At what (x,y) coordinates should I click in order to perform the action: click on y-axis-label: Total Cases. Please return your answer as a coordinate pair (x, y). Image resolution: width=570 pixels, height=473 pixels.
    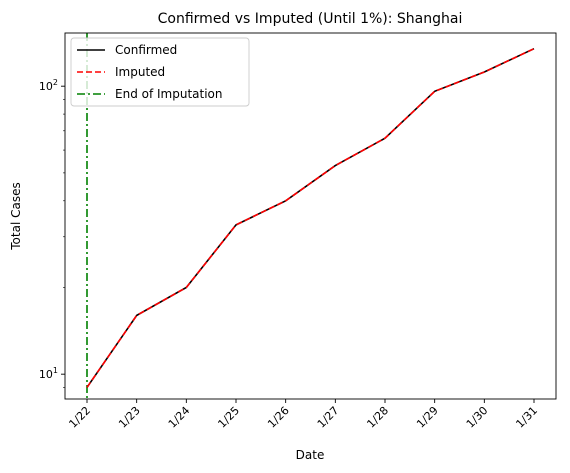
    Looking at the image, I should click on (16, 216).